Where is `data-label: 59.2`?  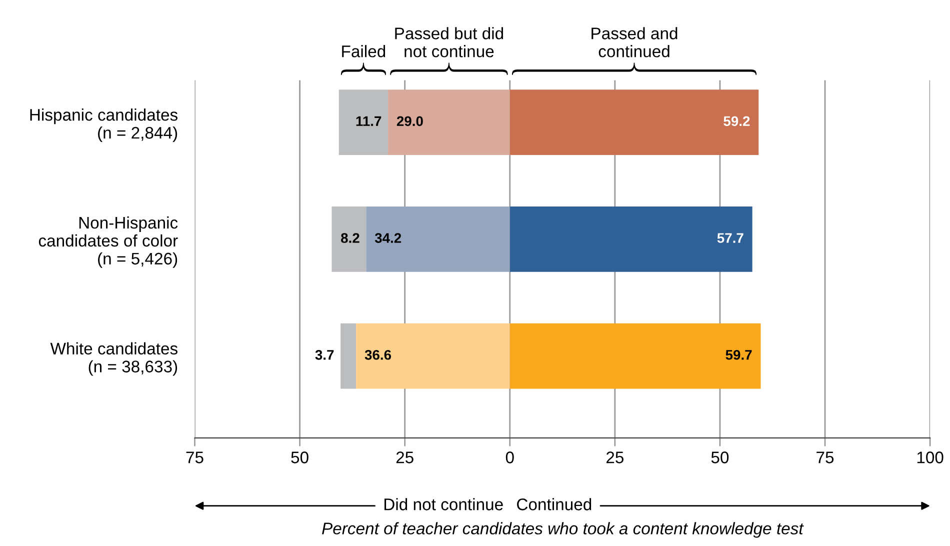 data-label: 59.2 is located at coordinates (737, 121).